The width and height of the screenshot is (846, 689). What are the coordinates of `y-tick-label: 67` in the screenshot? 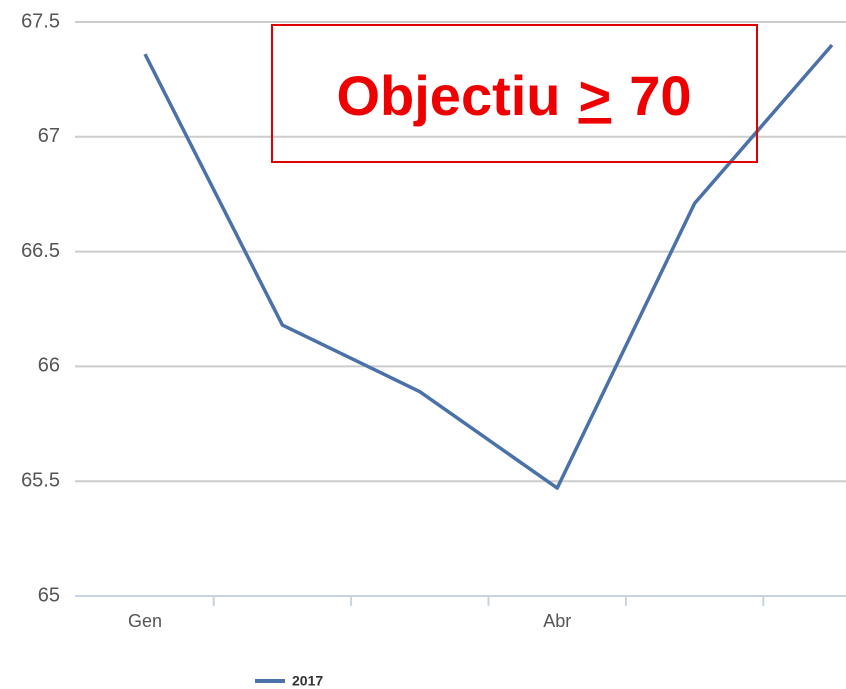 It's located at (49, 136).